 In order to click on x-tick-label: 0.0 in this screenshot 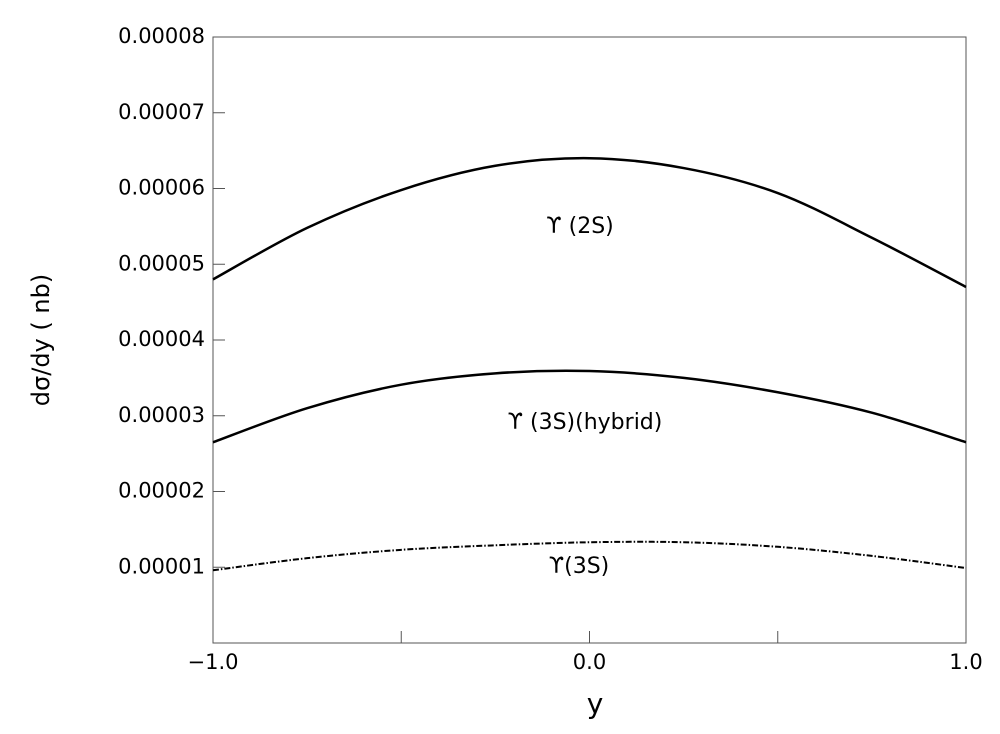, I will do `click(589, 662)`.